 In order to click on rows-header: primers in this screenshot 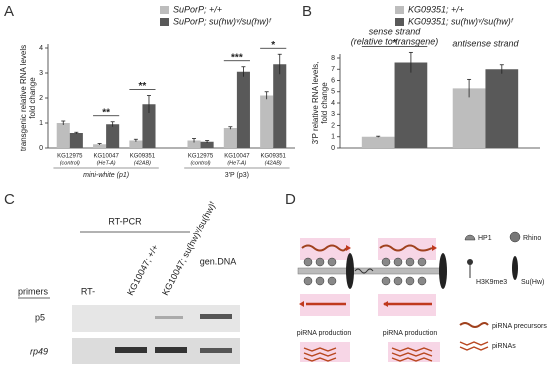, I will do `click(33, 291)`.